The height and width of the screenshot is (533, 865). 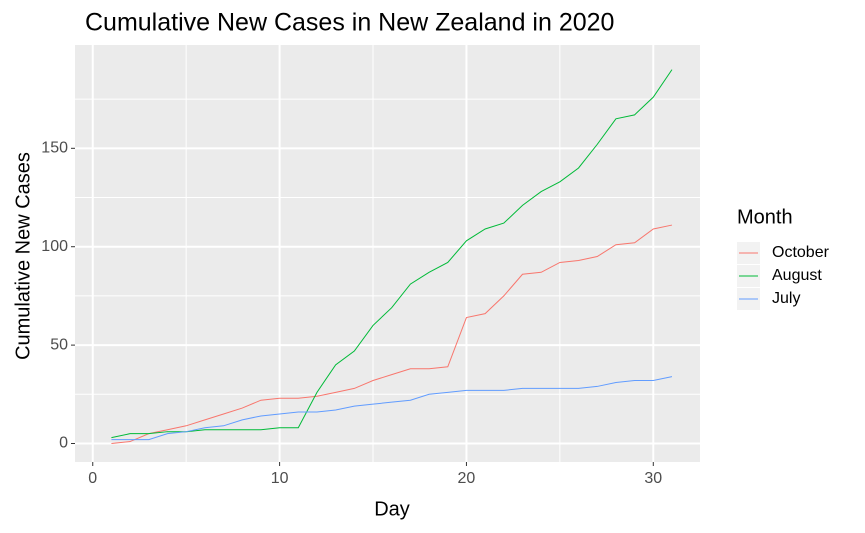 I want to click on legend-label: October, so click(x=801, y=252).